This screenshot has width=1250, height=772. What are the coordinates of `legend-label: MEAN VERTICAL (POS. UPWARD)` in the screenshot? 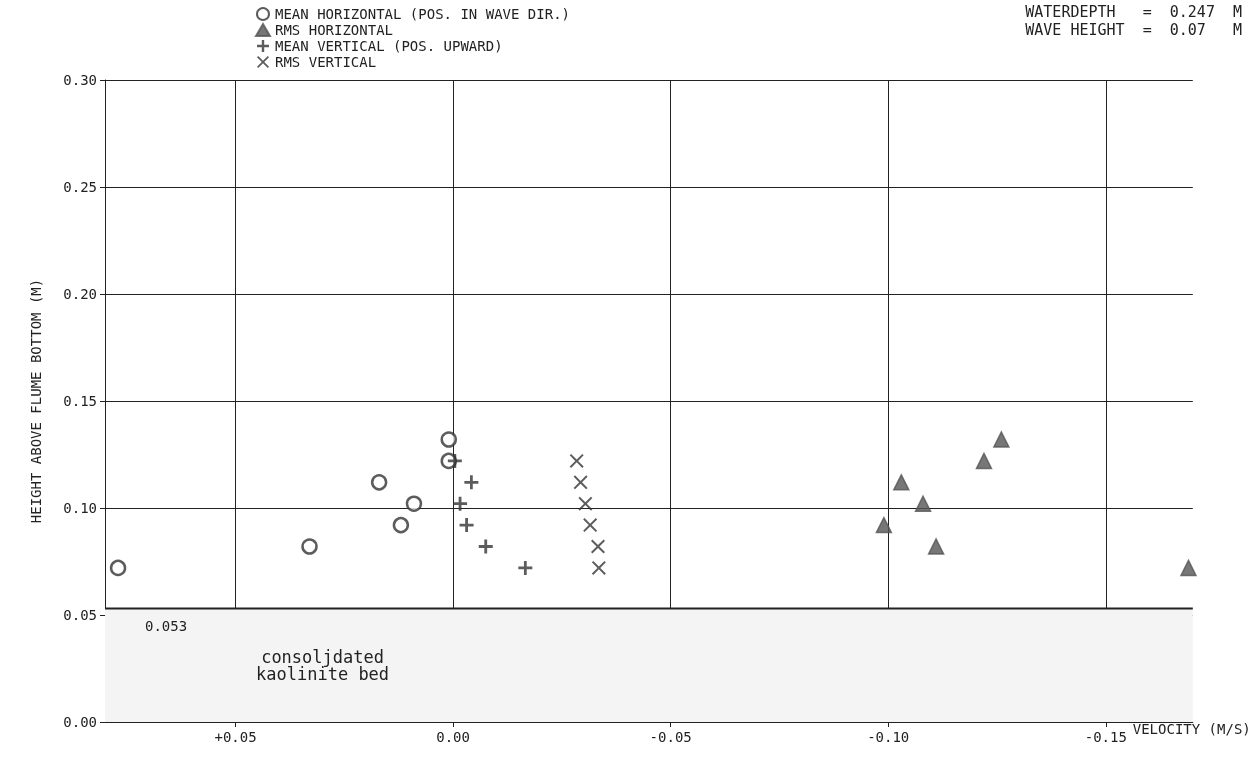 It's located at (389, 46).